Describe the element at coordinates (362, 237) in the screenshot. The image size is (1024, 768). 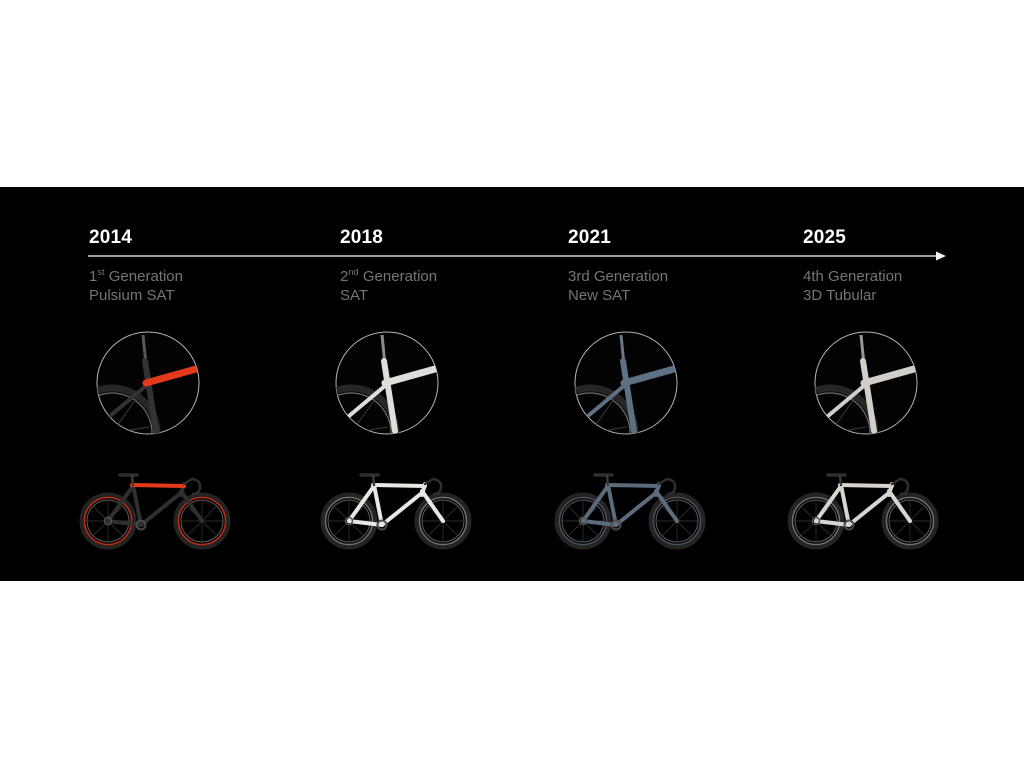
I see `year-label: 2018` at that location.